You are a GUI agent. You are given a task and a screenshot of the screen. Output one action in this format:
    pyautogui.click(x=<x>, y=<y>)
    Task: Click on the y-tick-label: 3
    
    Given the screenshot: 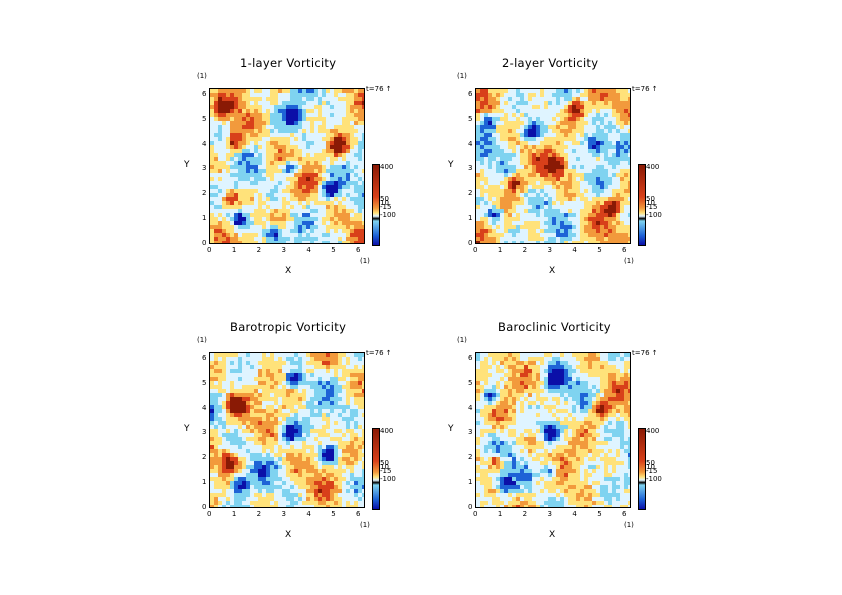 What is the action you would take?
    pyautogui.click(x=470, y=168)
    